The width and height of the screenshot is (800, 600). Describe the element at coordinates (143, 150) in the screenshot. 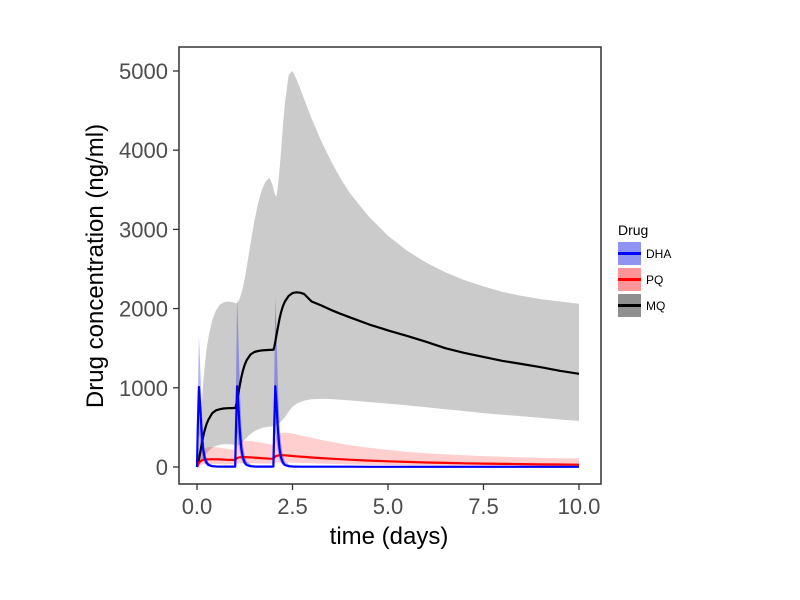

I see `y-tick-label: 4000` at that location.